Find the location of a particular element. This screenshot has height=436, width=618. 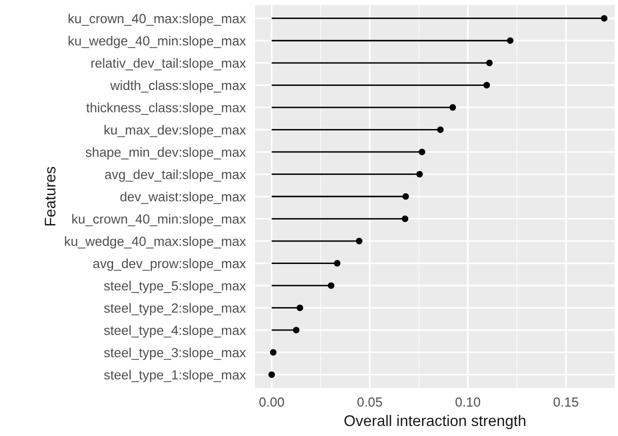

y-tick-label: shape_min_dev:slope_max is located at coordinates (166, 153).